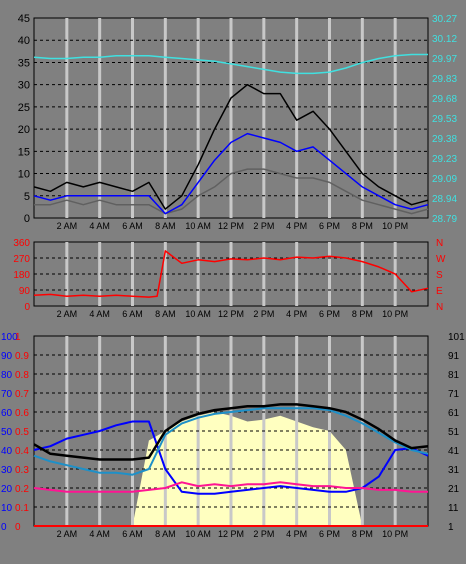  I want to click on rain-tick-label: 0.1, so click(22, 508).